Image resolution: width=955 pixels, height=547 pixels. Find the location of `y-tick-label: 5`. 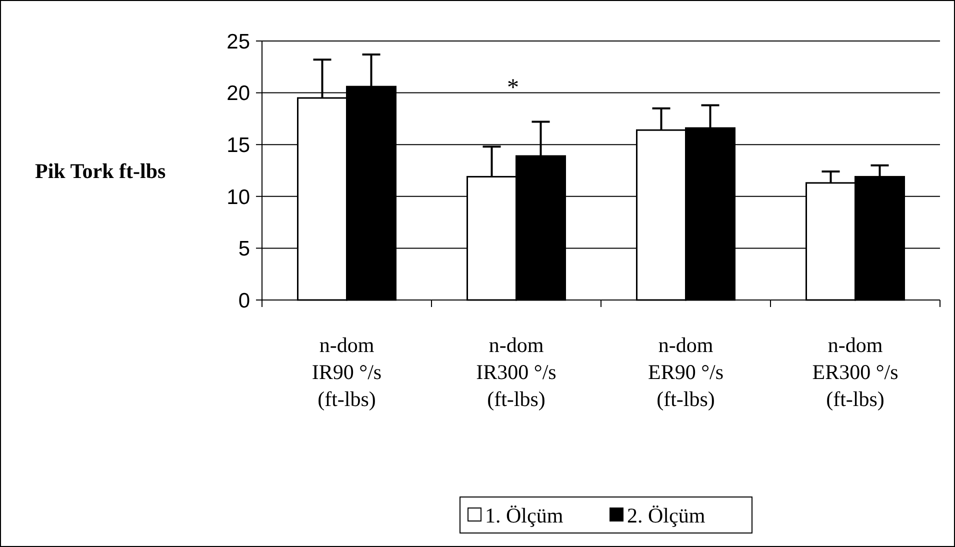

y-tick-label: 5 is located at coordinates (244, 249).